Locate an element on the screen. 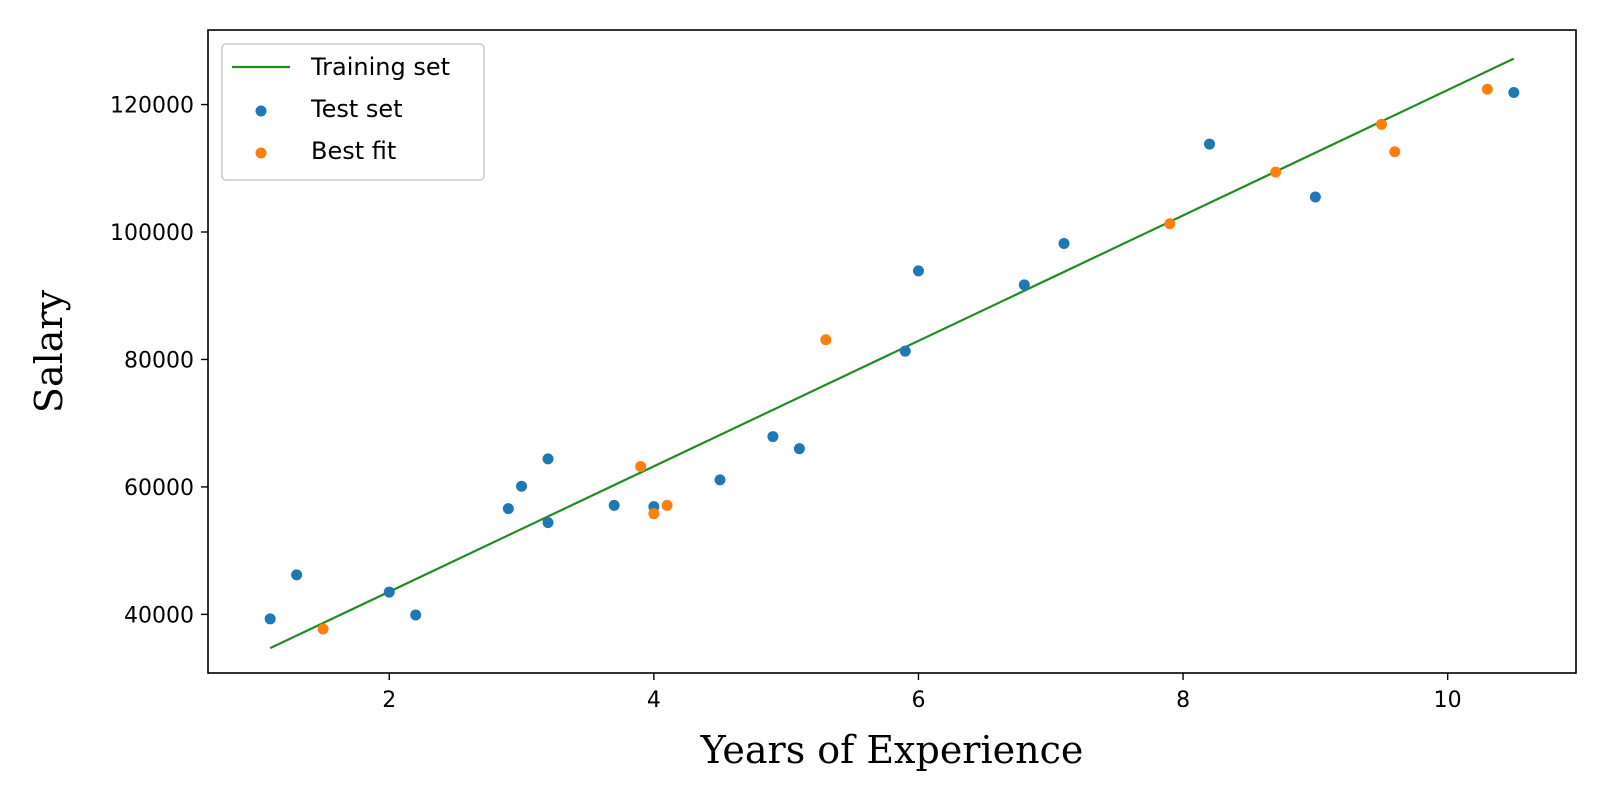 This screenshot has height=800, width=1600. x-tick-label: 6 is located at coordinates (918, 700).